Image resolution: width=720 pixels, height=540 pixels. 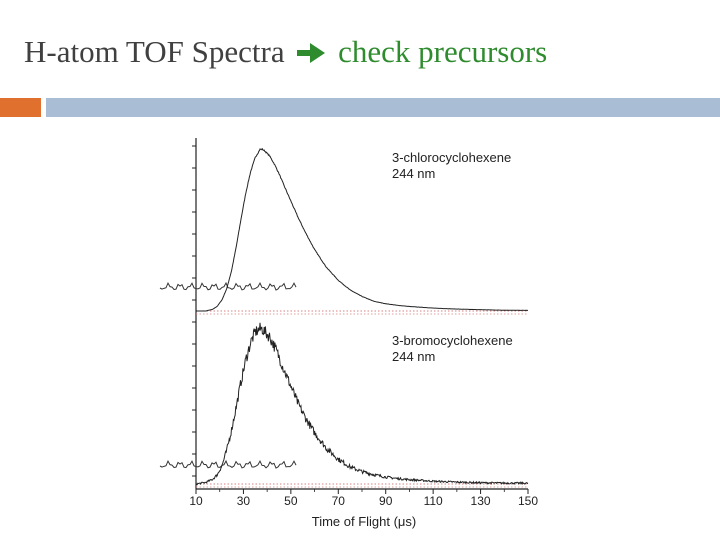 What do you see at coordinates (443, 51) in the screenshot?
I see `title-accent-text: check precursors` at bounding box center [443, 51].